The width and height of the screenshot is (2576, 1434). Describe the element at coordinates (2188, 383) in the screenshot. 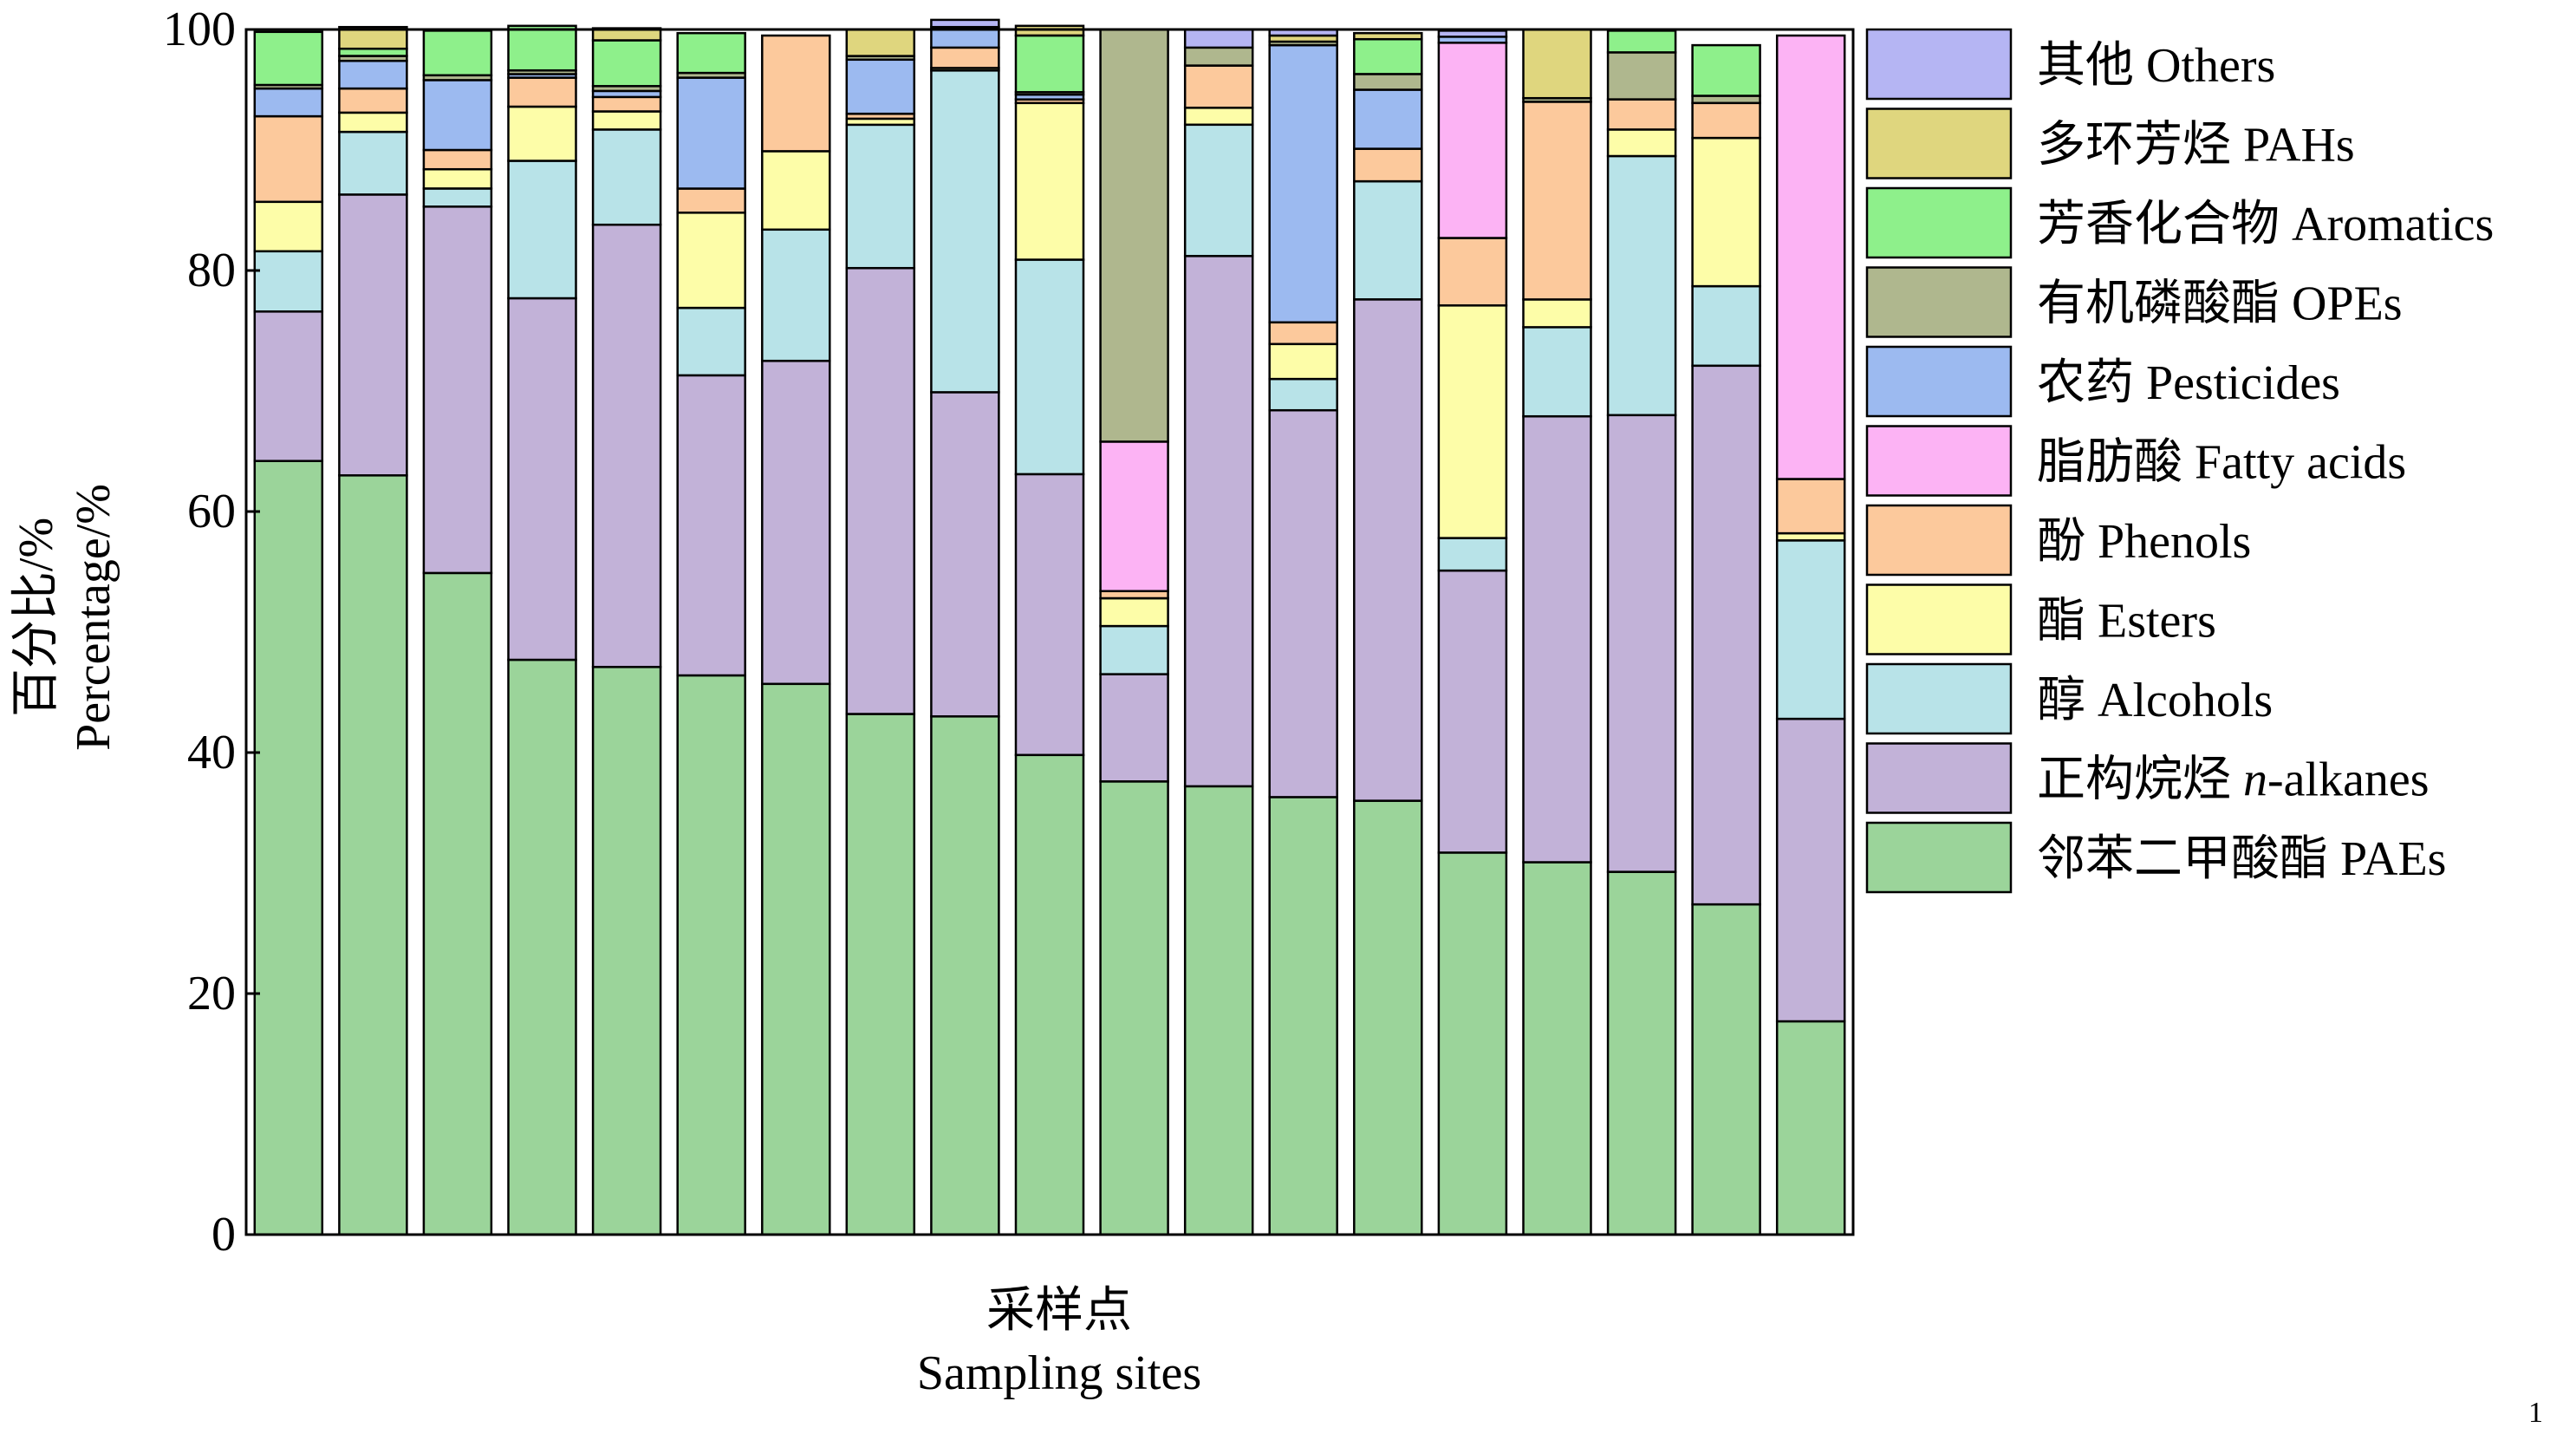

I see `legend-label: 农药 Pesticides` at that location.